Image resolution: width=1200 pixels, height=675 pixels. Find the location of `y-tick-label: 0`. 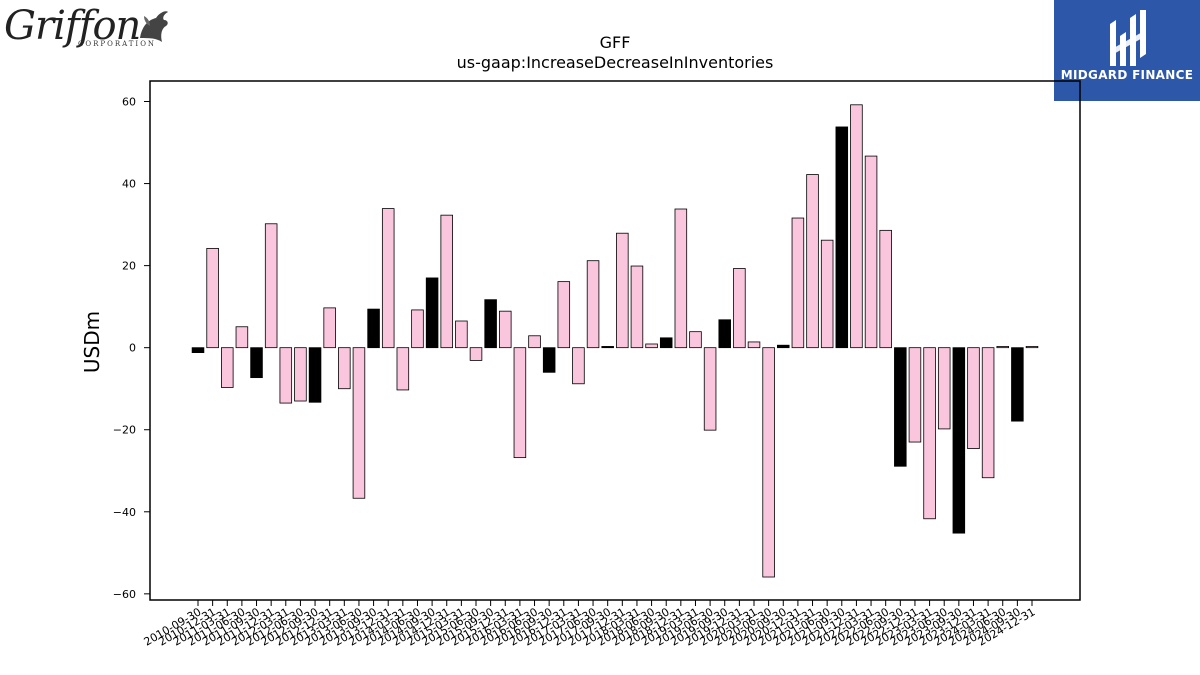

y-tick-label: 0 is located at coordinates (132, 348).